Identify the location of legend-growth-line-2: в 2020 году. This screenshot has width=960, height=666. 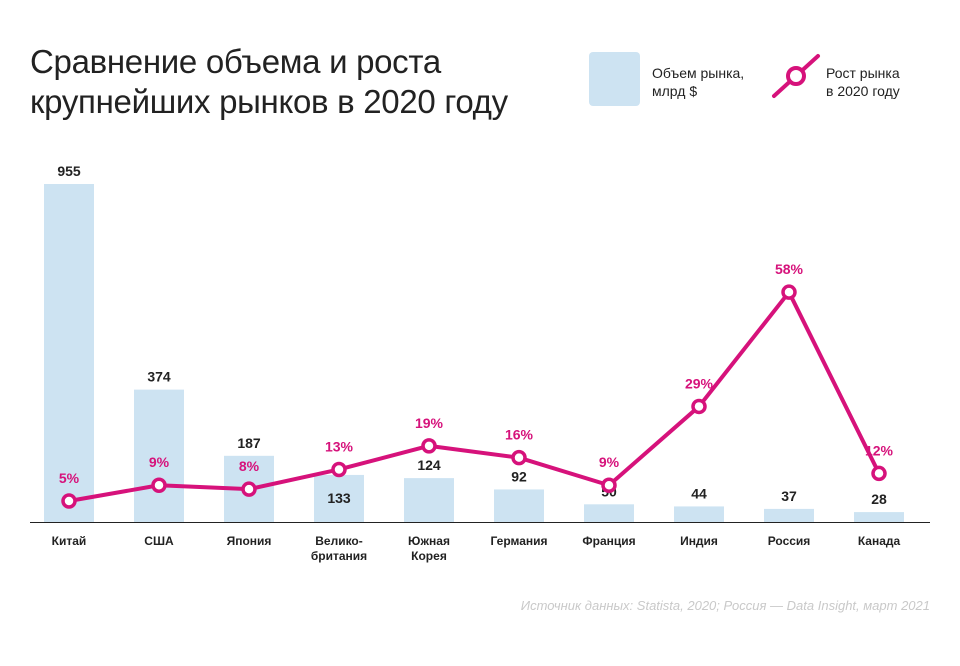
(863, 91).